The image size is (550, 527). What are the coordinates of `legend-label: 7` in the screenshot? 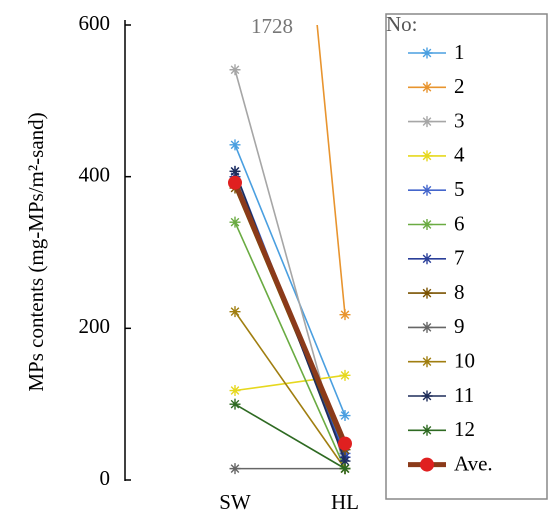 It's located at (459, 258).